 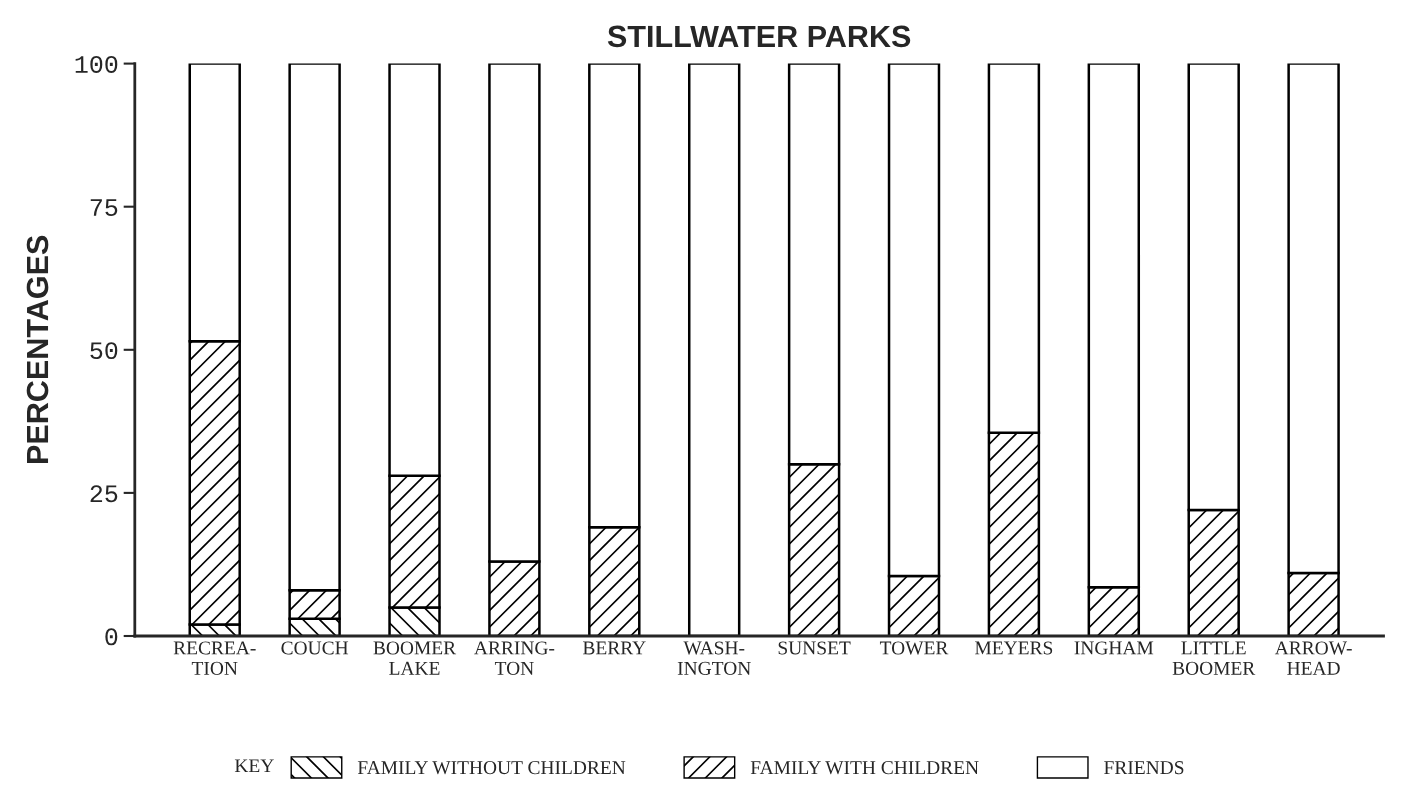 I want to click on x-tick-label: COUCH, so click(x=315, y=648).